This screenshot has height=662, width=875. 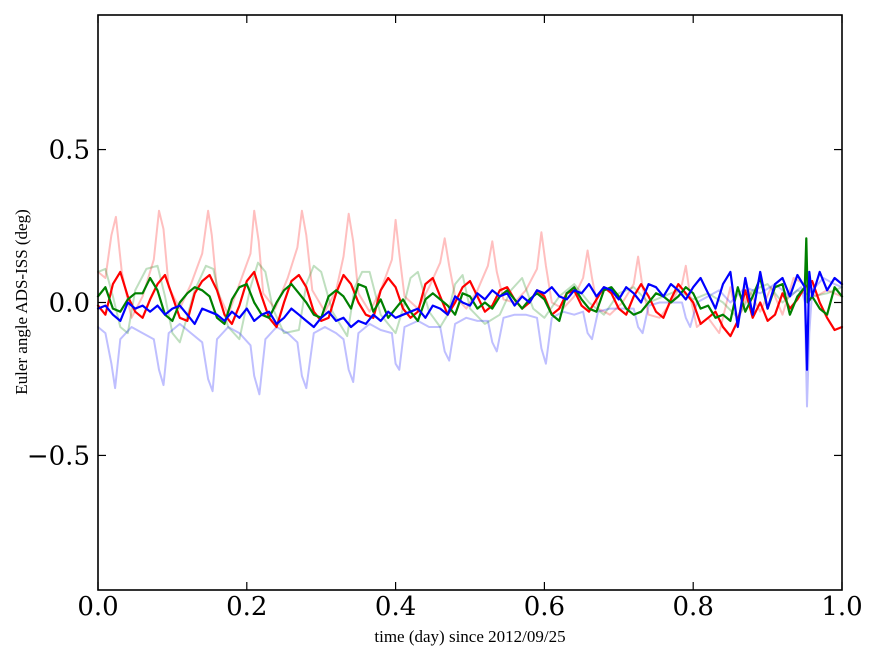 I want to click on x-tick-label: 0.0, so click(x=97, y=607).